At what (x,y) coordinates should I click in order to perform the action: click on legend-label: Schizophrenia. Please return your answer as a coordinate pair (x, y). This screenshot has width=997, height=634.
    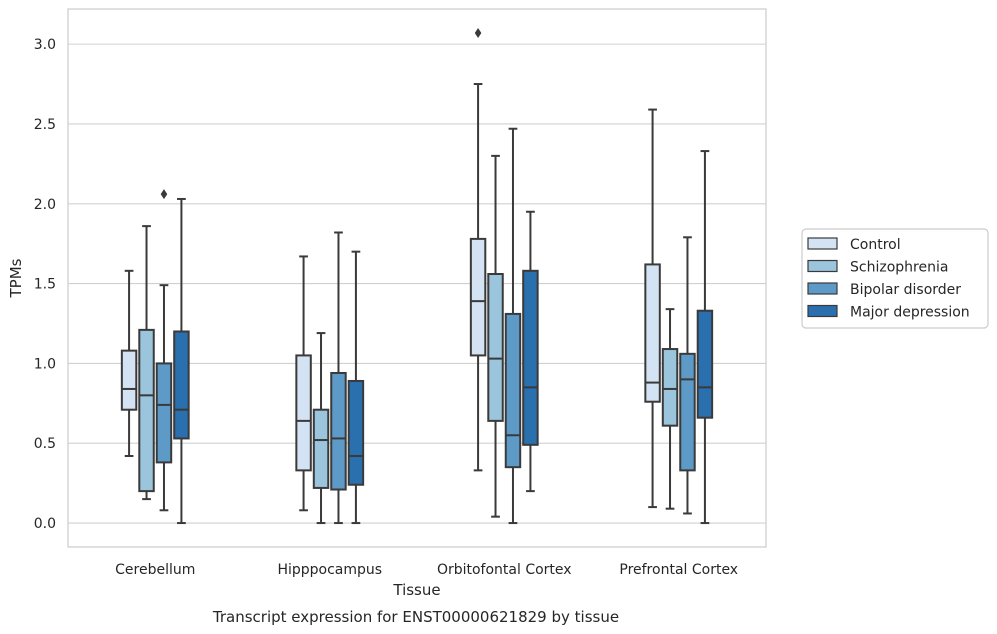
    Looking at the image, I should click on (899, 268).